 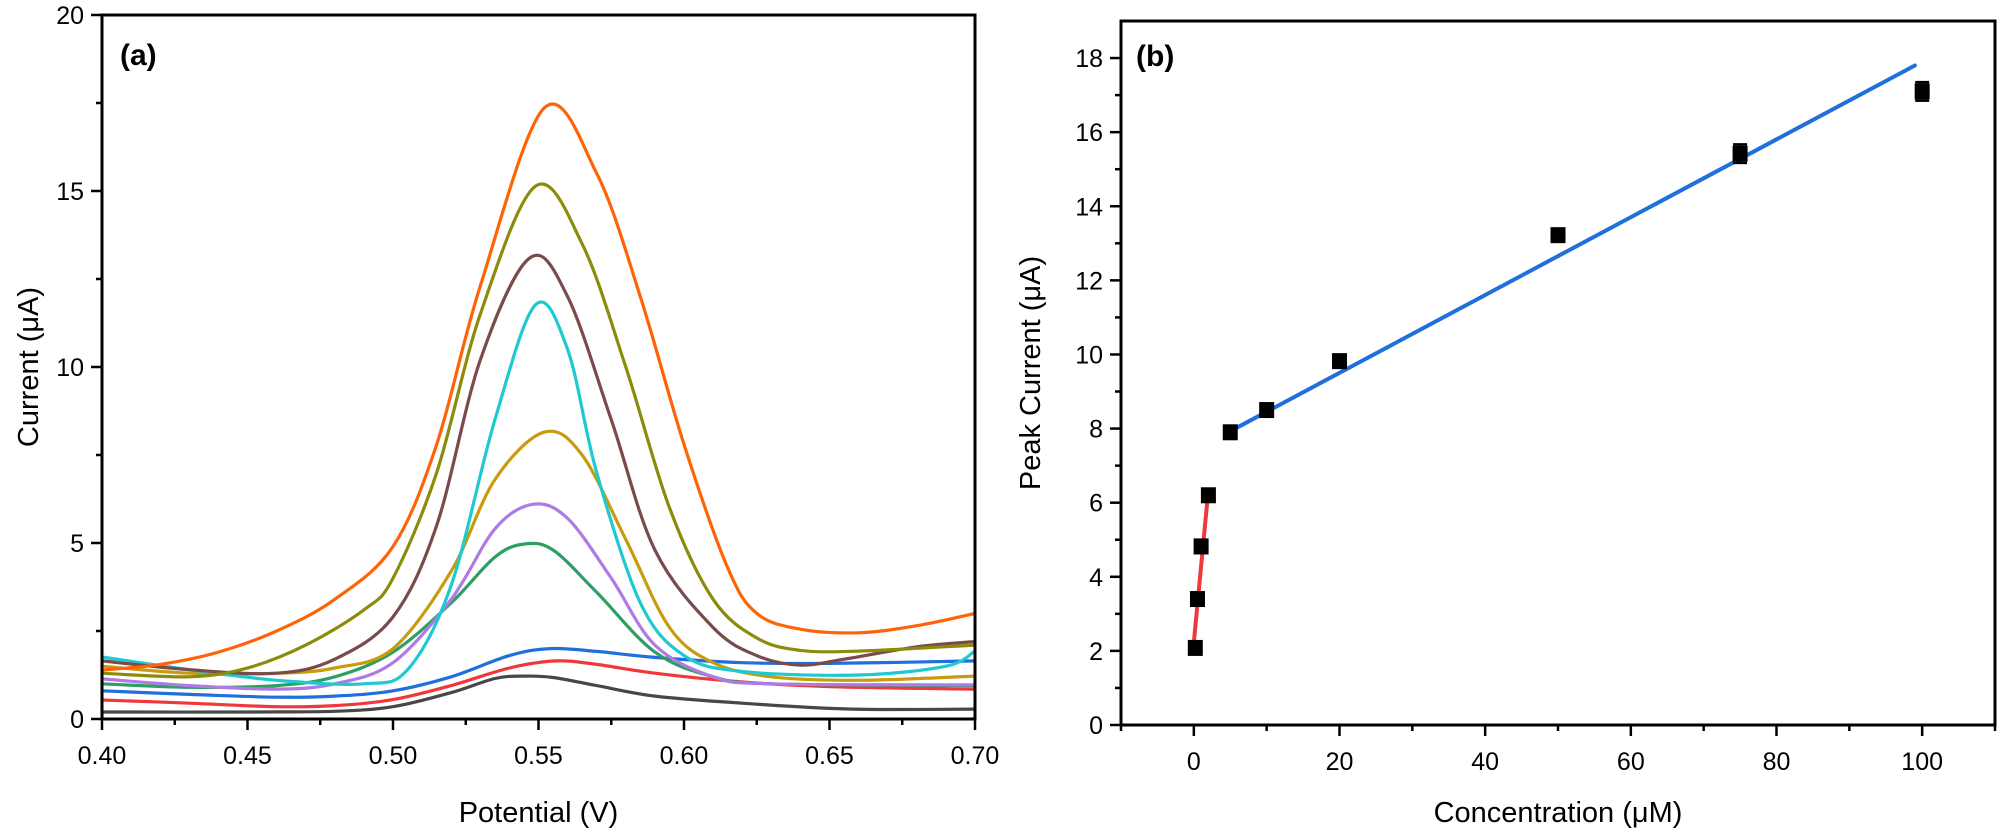 I want to click on b-low-range-fit-line, so click(x=1201, y=566).